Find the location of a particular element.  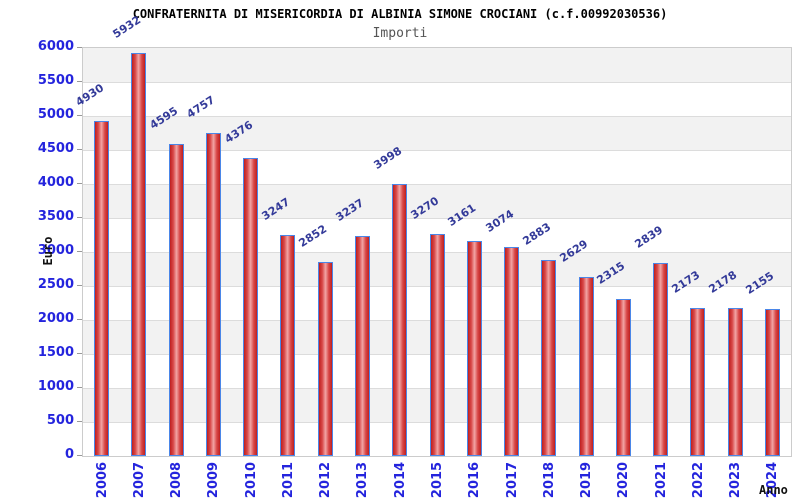

bar-2014 is located at coordinates (400, 320).